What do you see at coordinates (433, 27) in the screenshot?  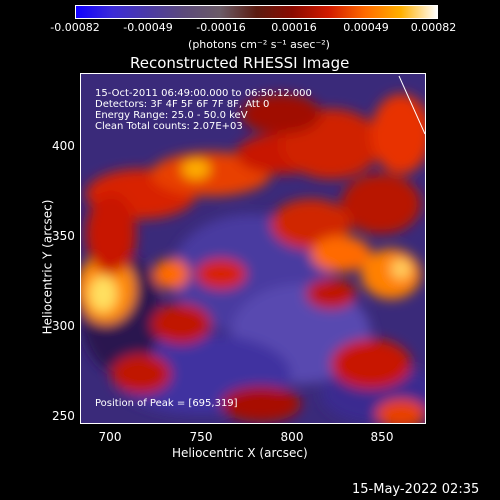 I see `colorbar-tick: 0.00082` at bounding box center [433, 27].